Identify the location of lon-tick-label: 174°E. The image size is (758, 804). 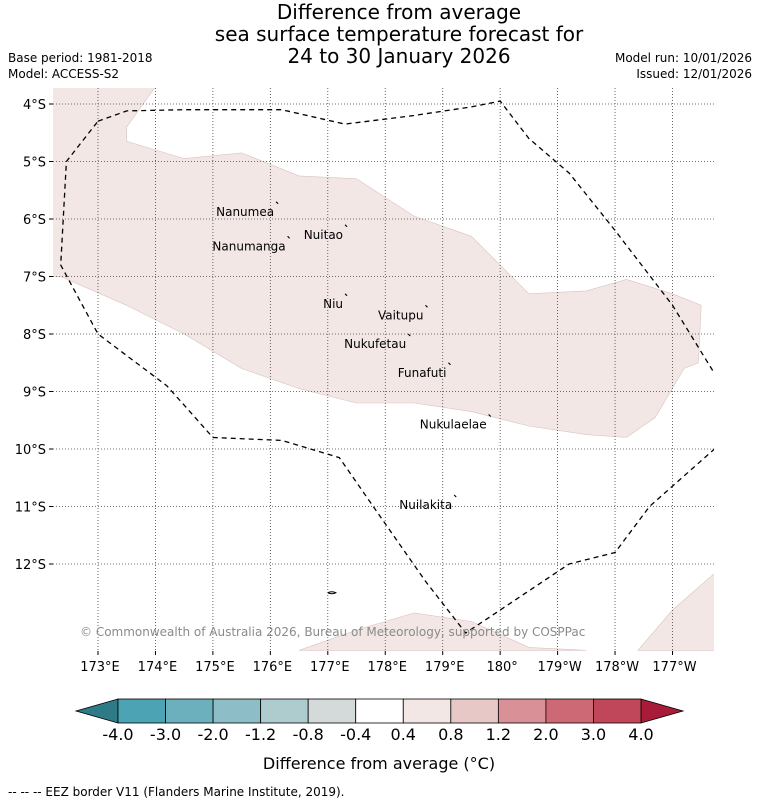
(158, 667).